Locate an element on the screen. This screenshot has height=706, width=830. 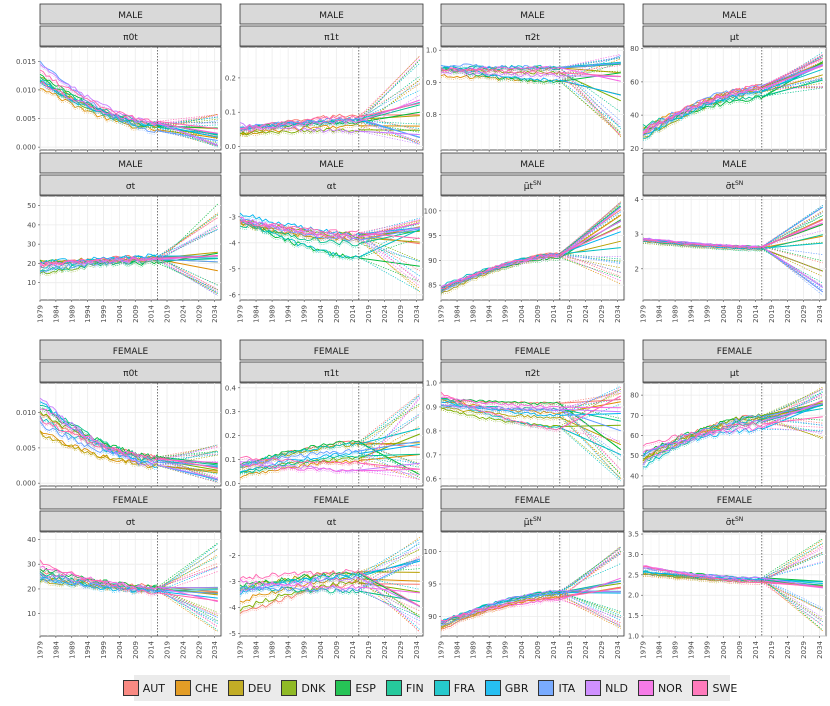
x-tick-label: 2009 is located at coordinates (538, 650).